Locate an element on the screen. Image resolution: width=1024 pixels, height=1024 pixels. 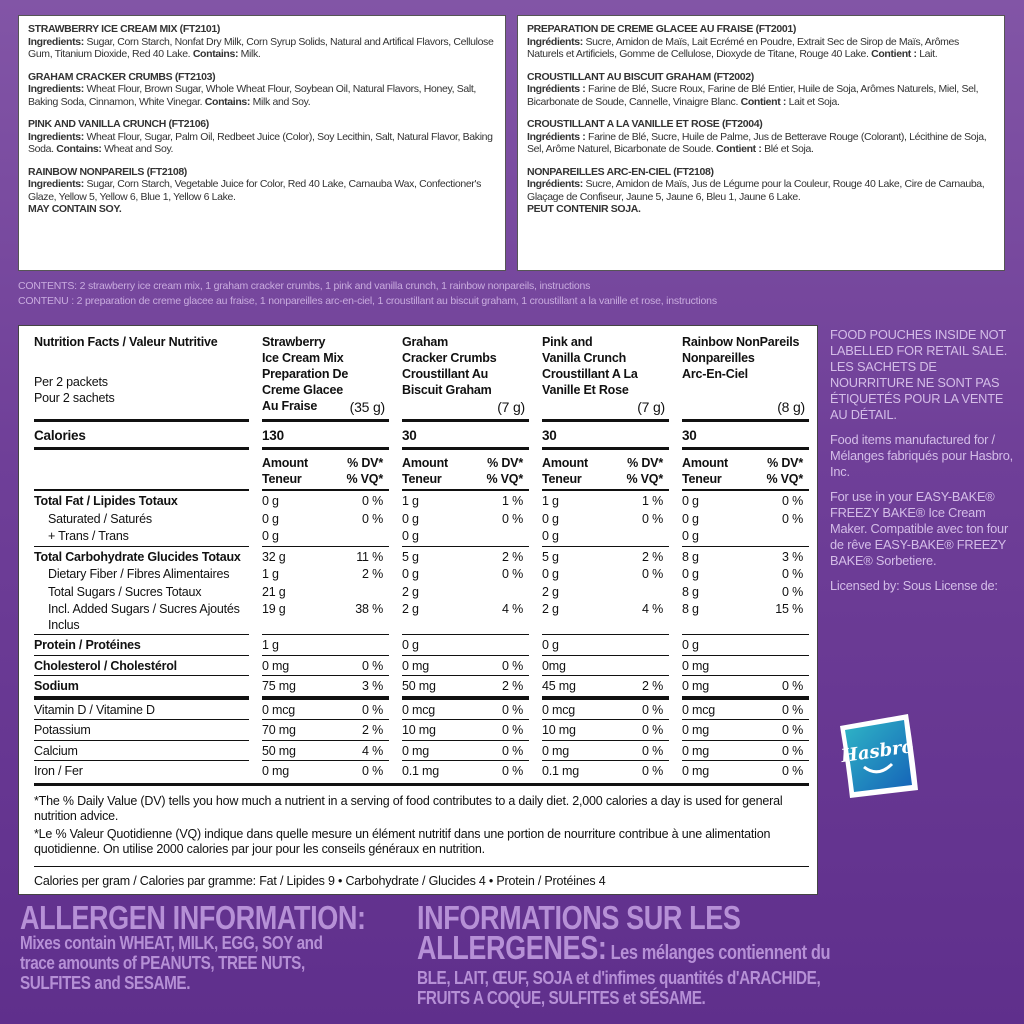
allergen-line: trace amounts of PEANUTS, TREE NUTS, is located at coordinates (162, 963).